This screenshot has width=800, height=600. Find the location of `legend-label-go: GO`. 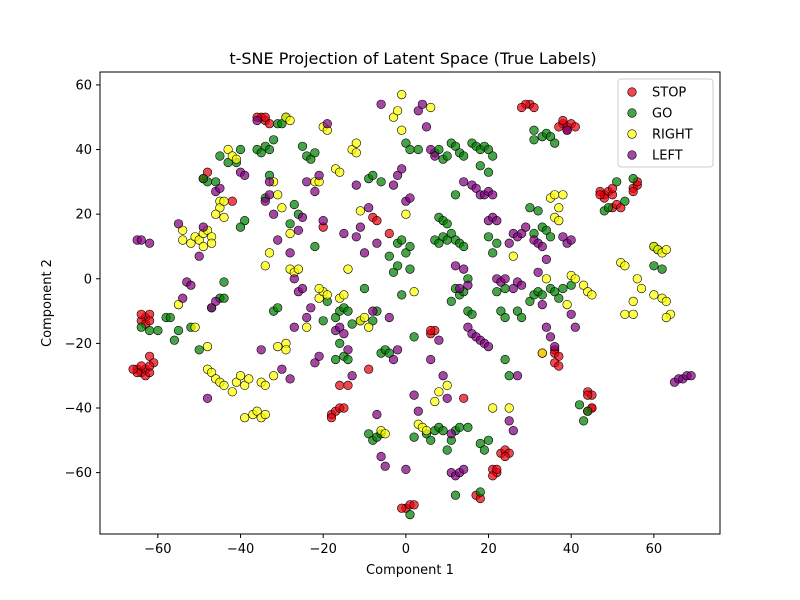

legend-label-go: GO is located at coordinates (662, 114).